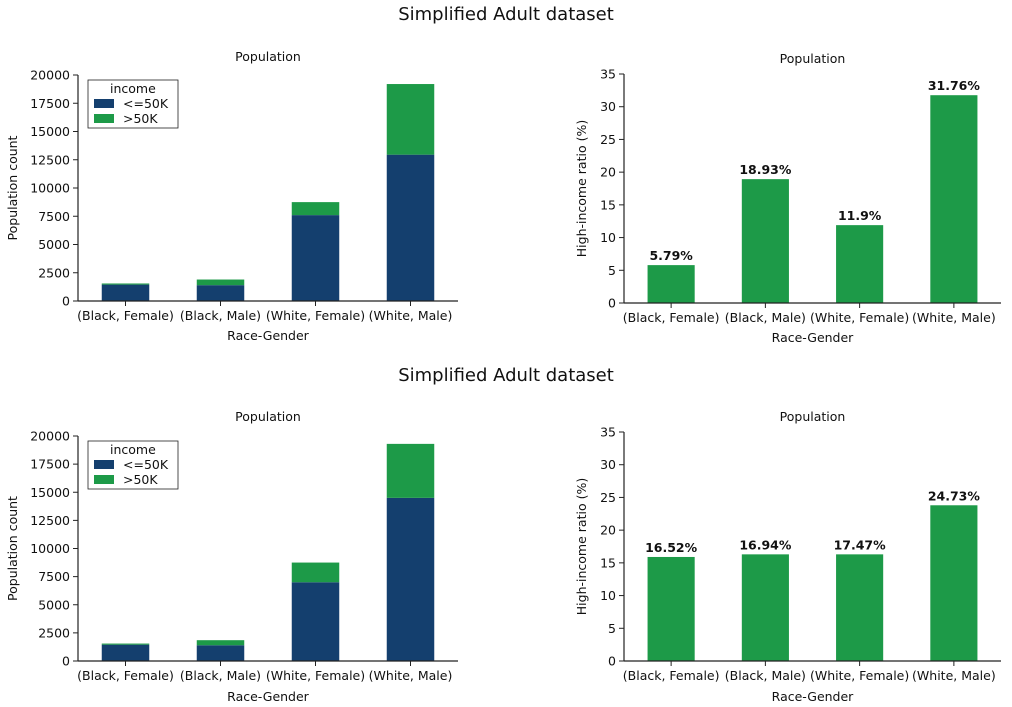  Describe the element at coordinates (506, 375) in the screenshot. I see `figure-title-bottom: Simplified Adult dataset` at that location.